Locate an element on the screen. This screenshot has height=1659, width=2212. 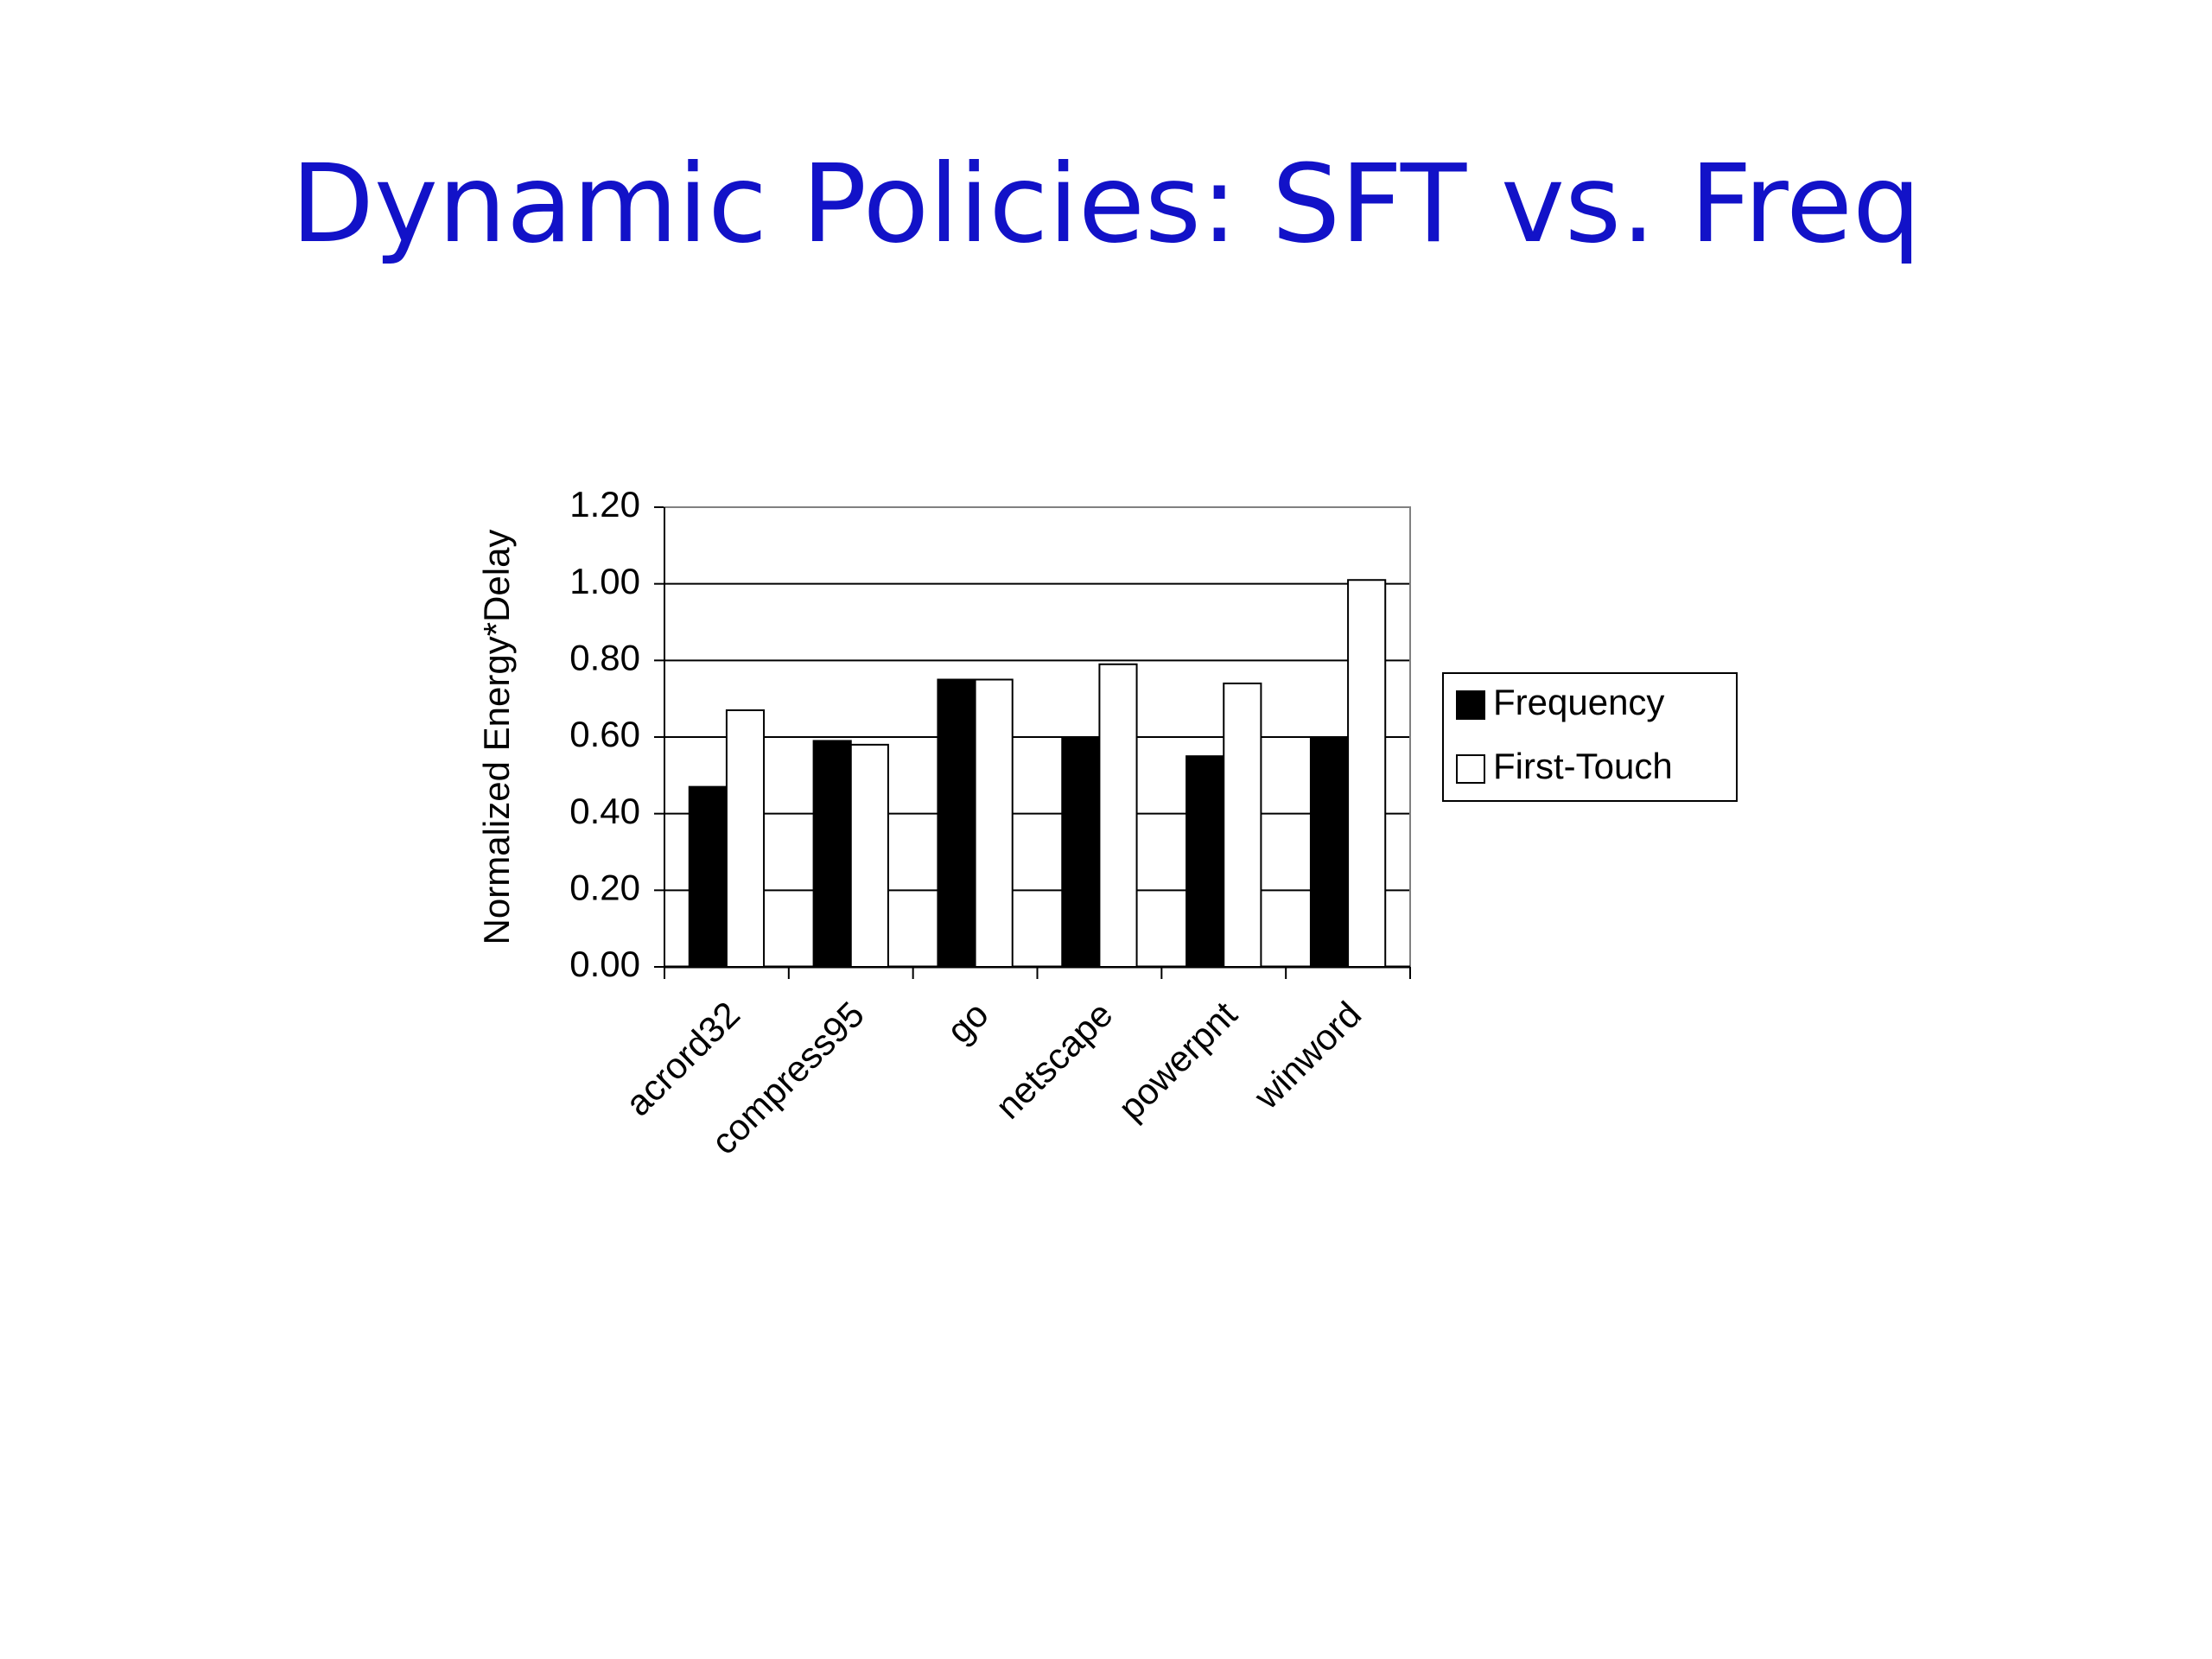
y-tick-label: 0.80 is located at coordinates (604, 657).